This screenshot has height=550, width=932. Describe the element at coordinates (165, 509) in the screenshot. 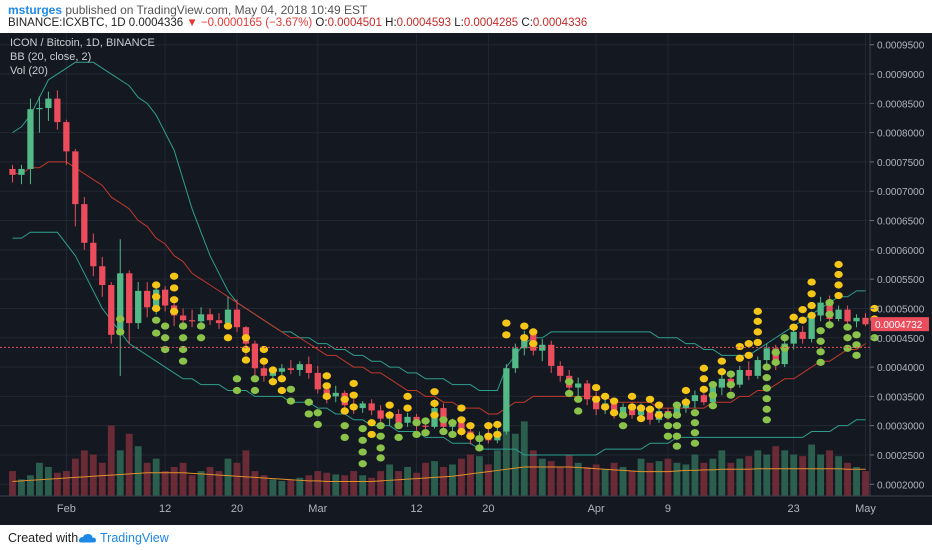

I see `x-tick-label: 12` at that location.